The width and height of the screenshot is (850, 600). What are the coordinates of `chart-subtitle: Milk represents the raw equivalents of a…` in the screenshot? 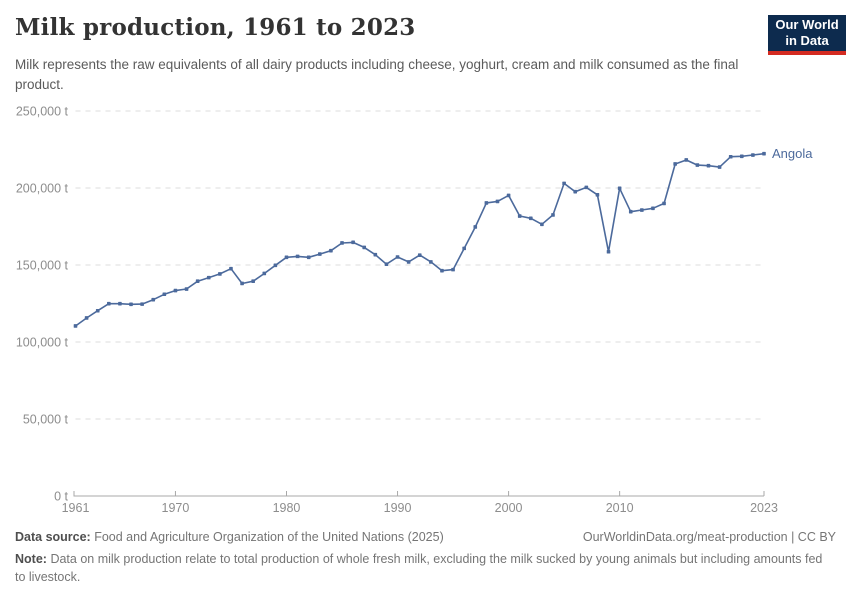 It's located at (377, 75).